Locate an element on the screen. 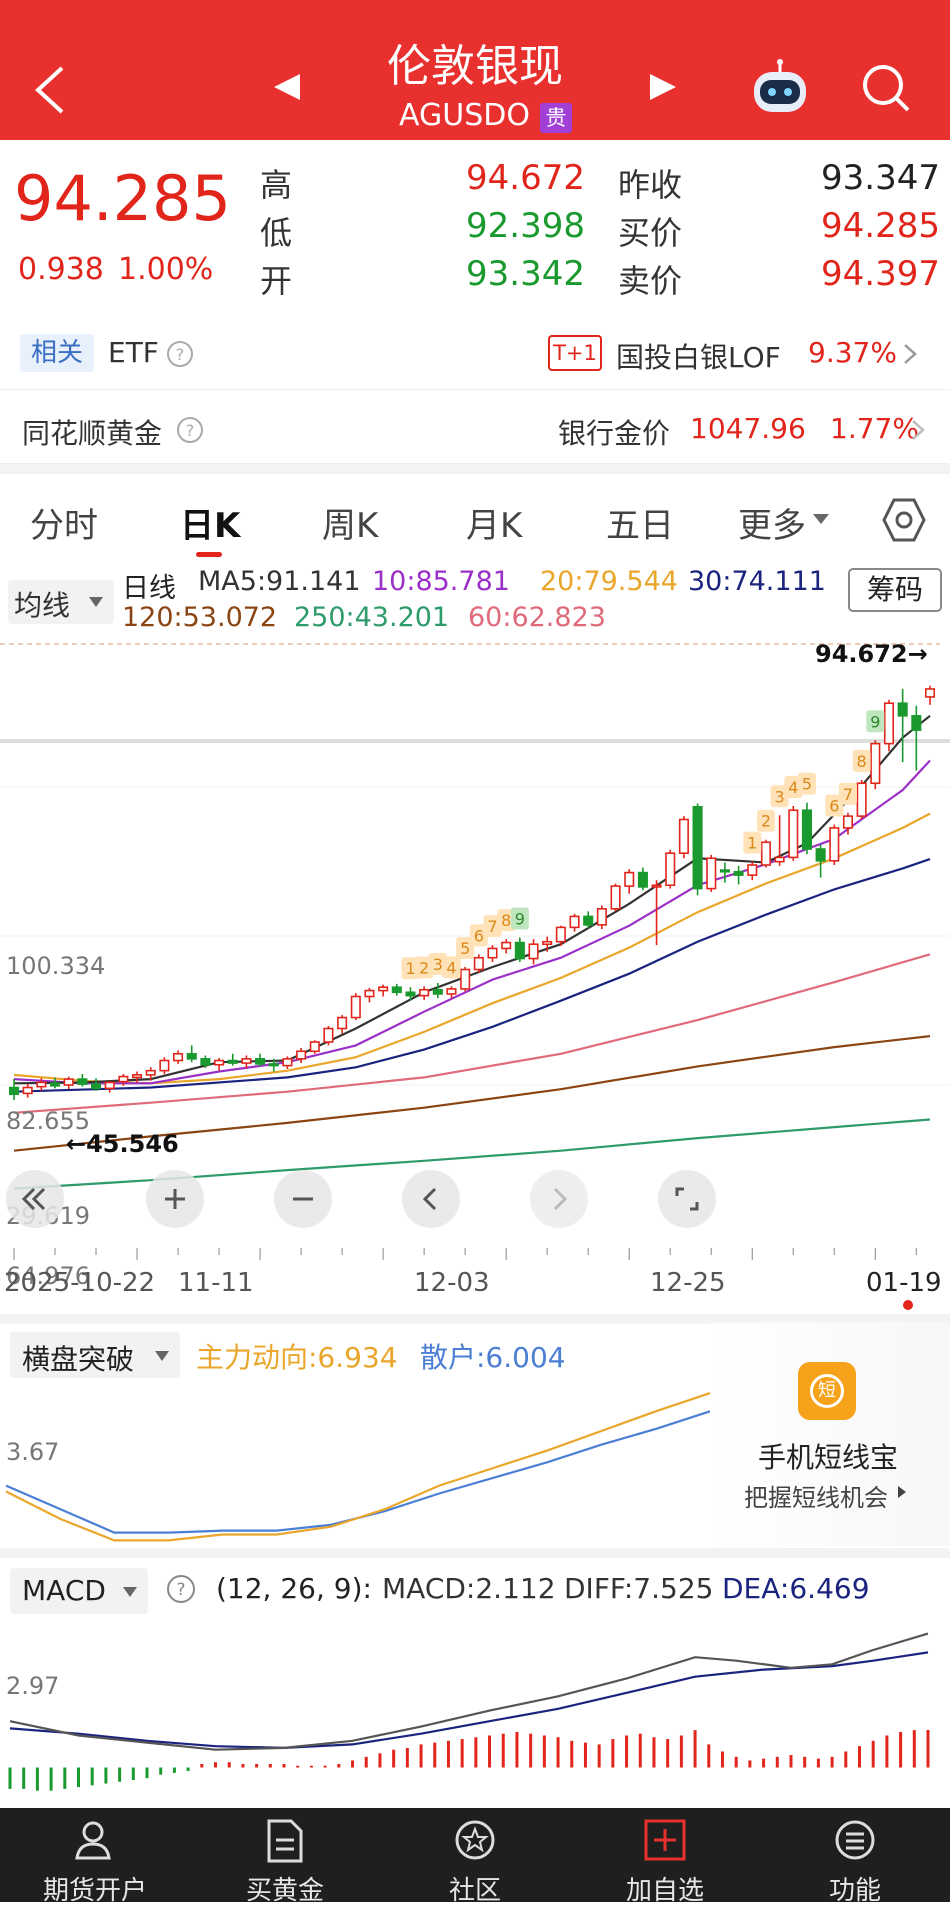 Image resolution: width=950 pixels, height=1907 pixels. macd-value: MACD:2.112 is located at coordinates (469, 1588).